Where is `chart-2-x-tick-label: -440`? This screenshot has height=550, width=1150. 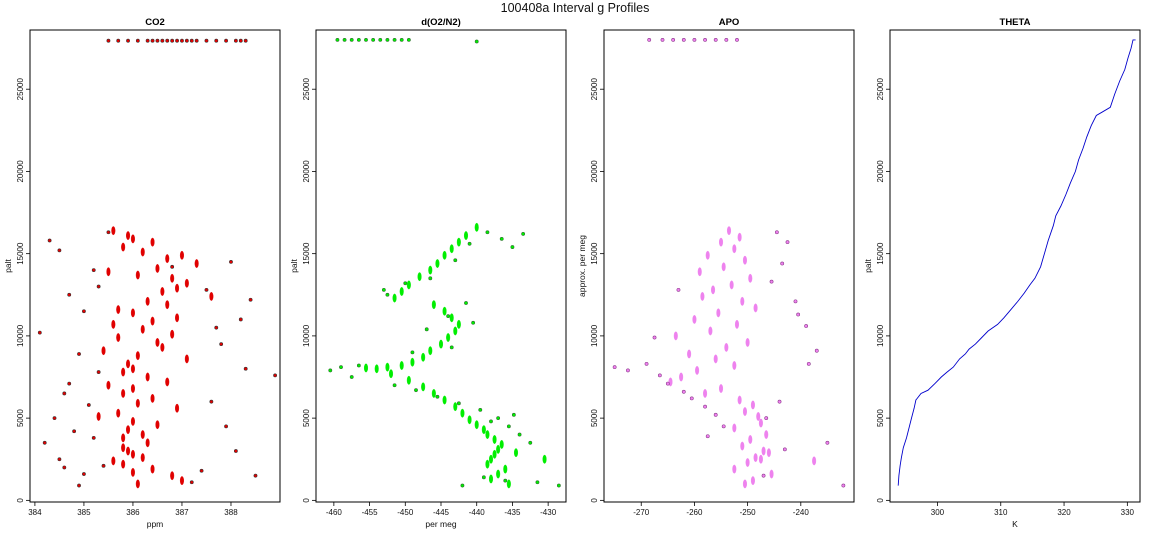 chart-2-x-tick-label: -440 is located at coordinates (477, 512).